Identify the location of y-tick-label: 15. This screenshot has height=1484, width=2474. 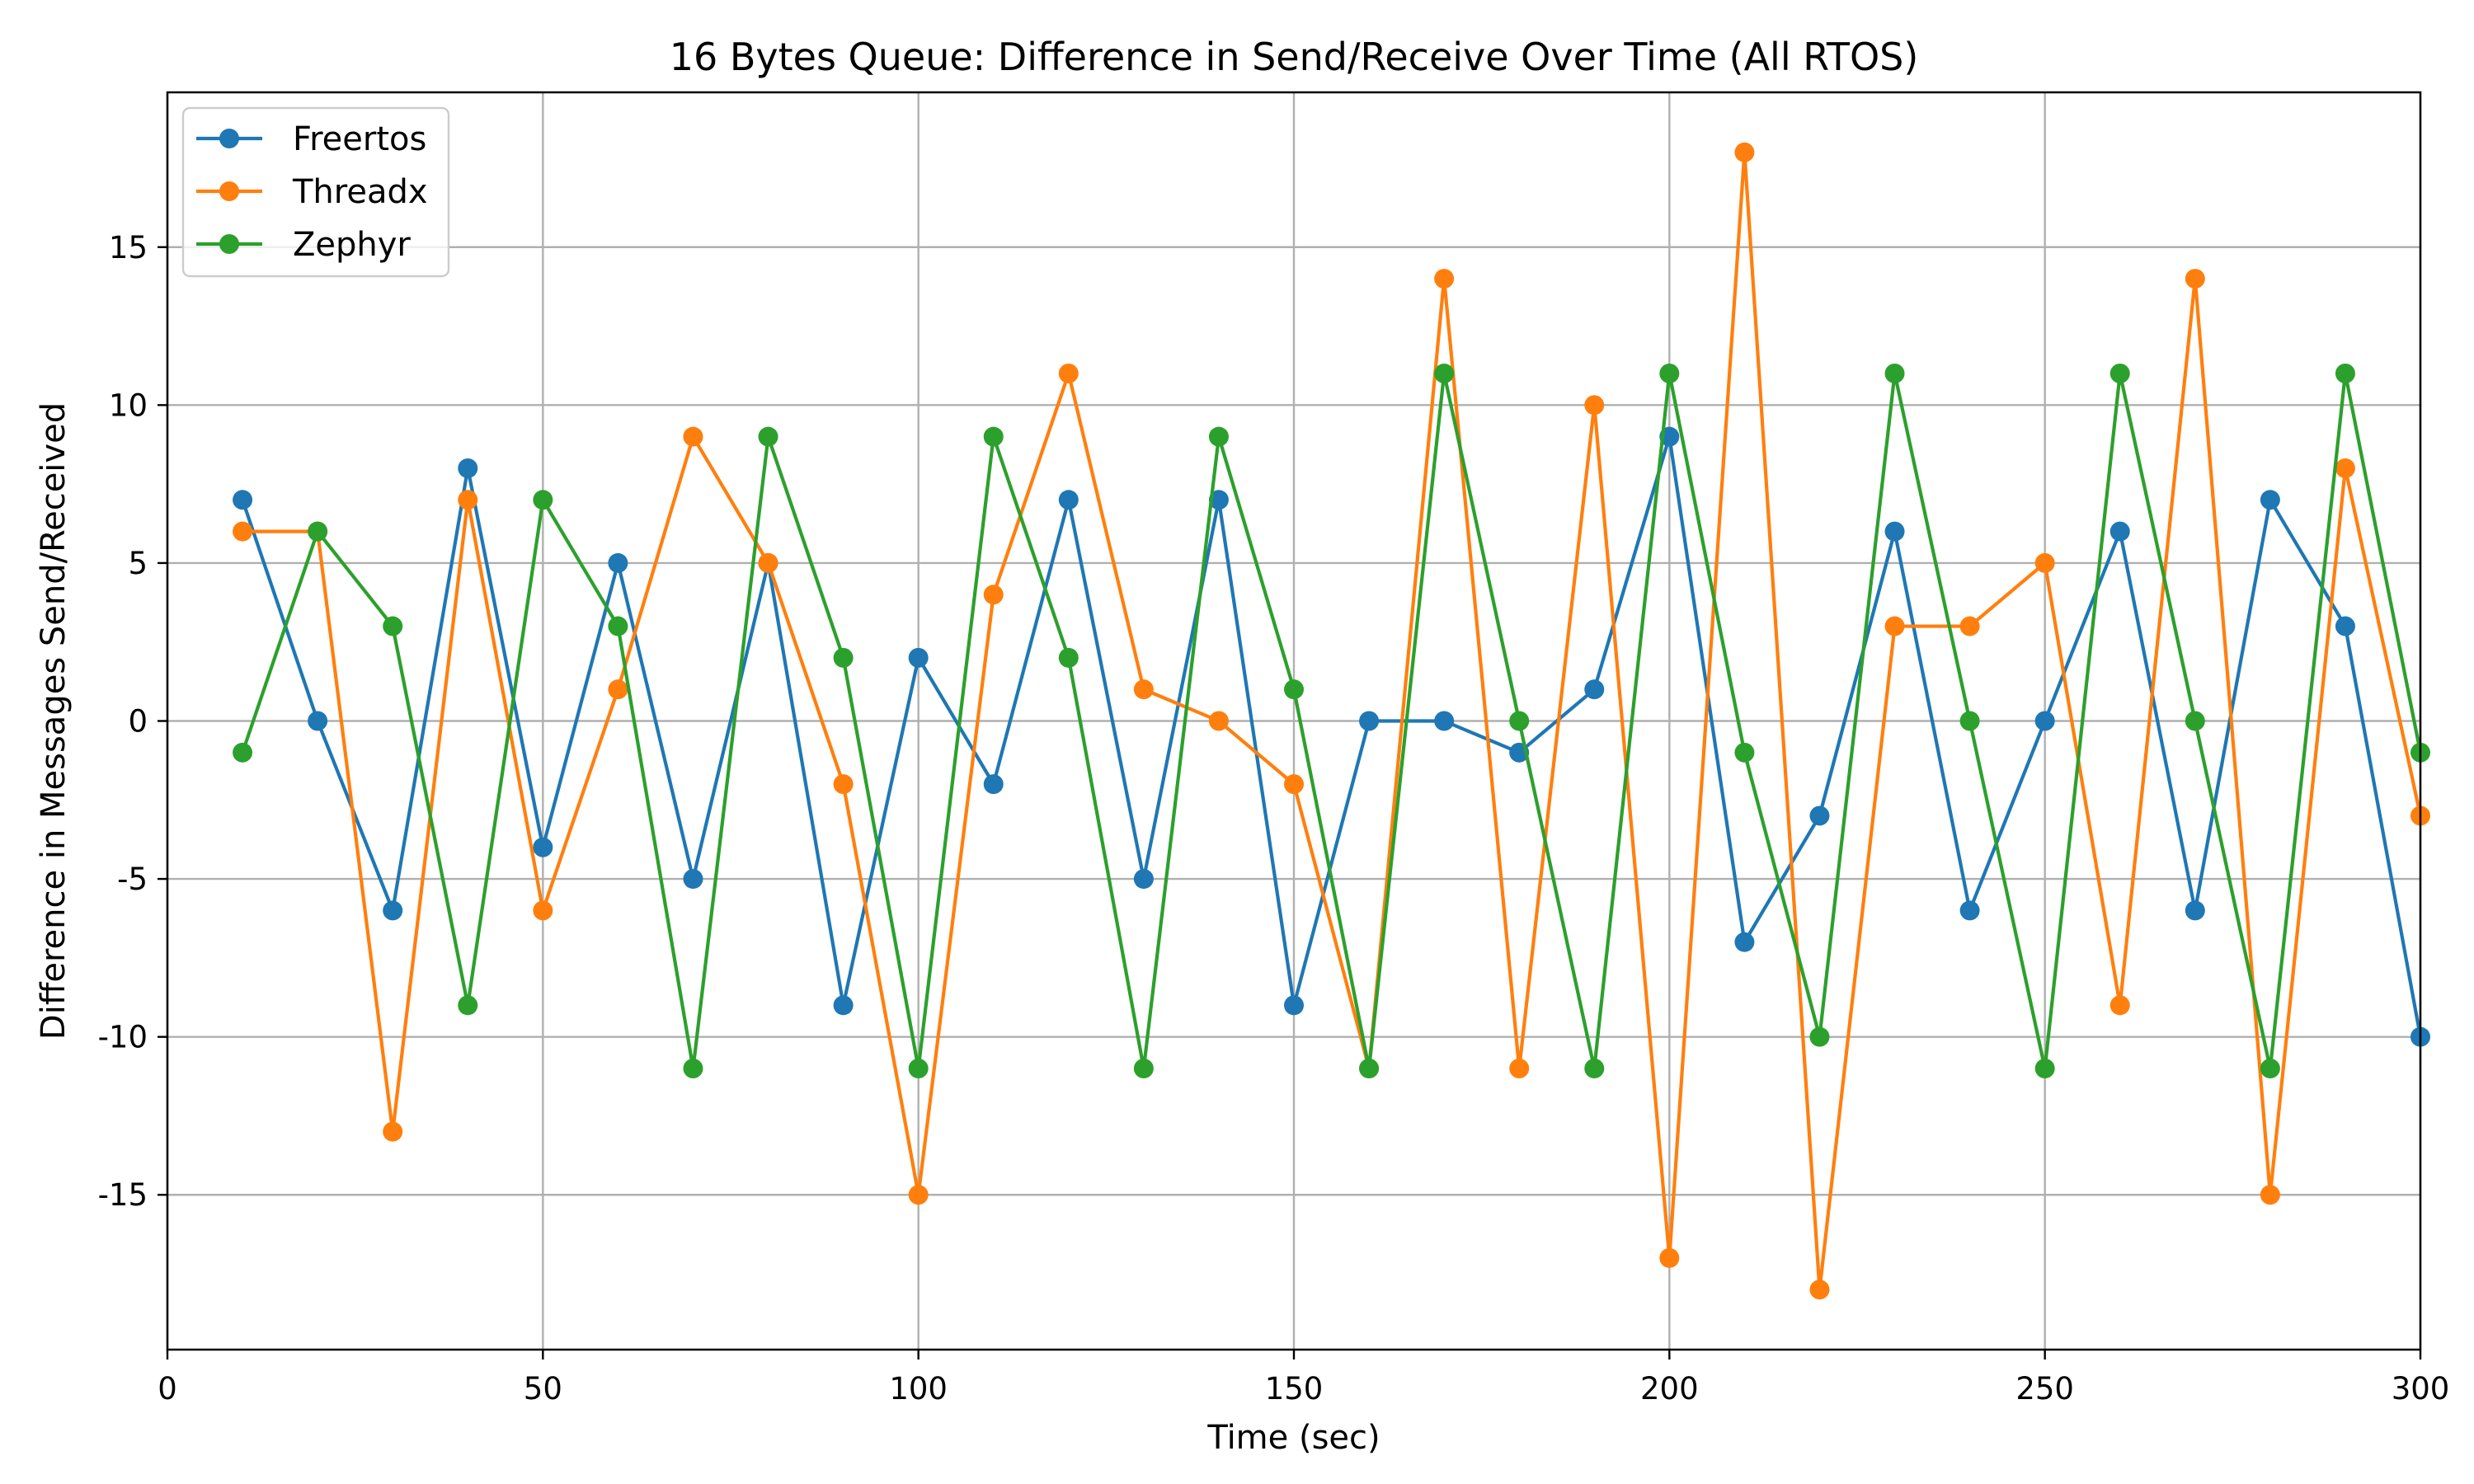
(128, 247).